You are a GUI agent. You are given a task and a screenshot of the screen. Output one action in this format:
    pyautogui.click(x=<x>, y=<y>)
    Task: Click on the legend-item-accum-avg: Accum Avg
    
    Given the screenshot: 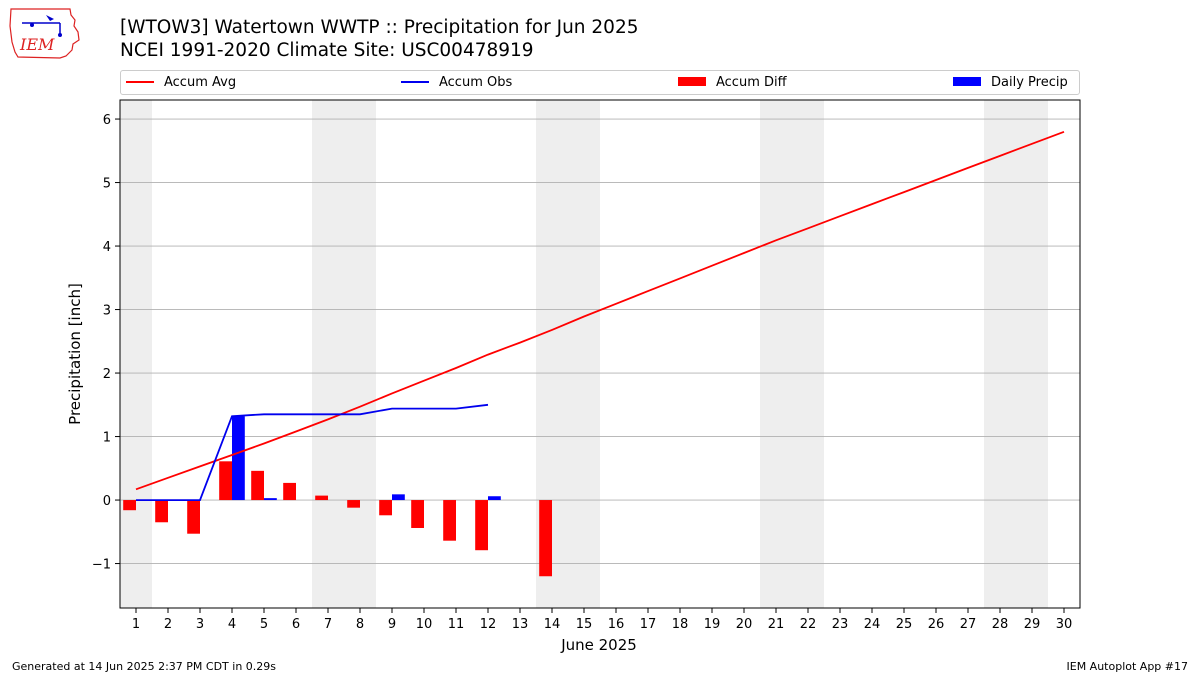 What is the action you would take?
    pyautogui.click(x=181, y=83)
    